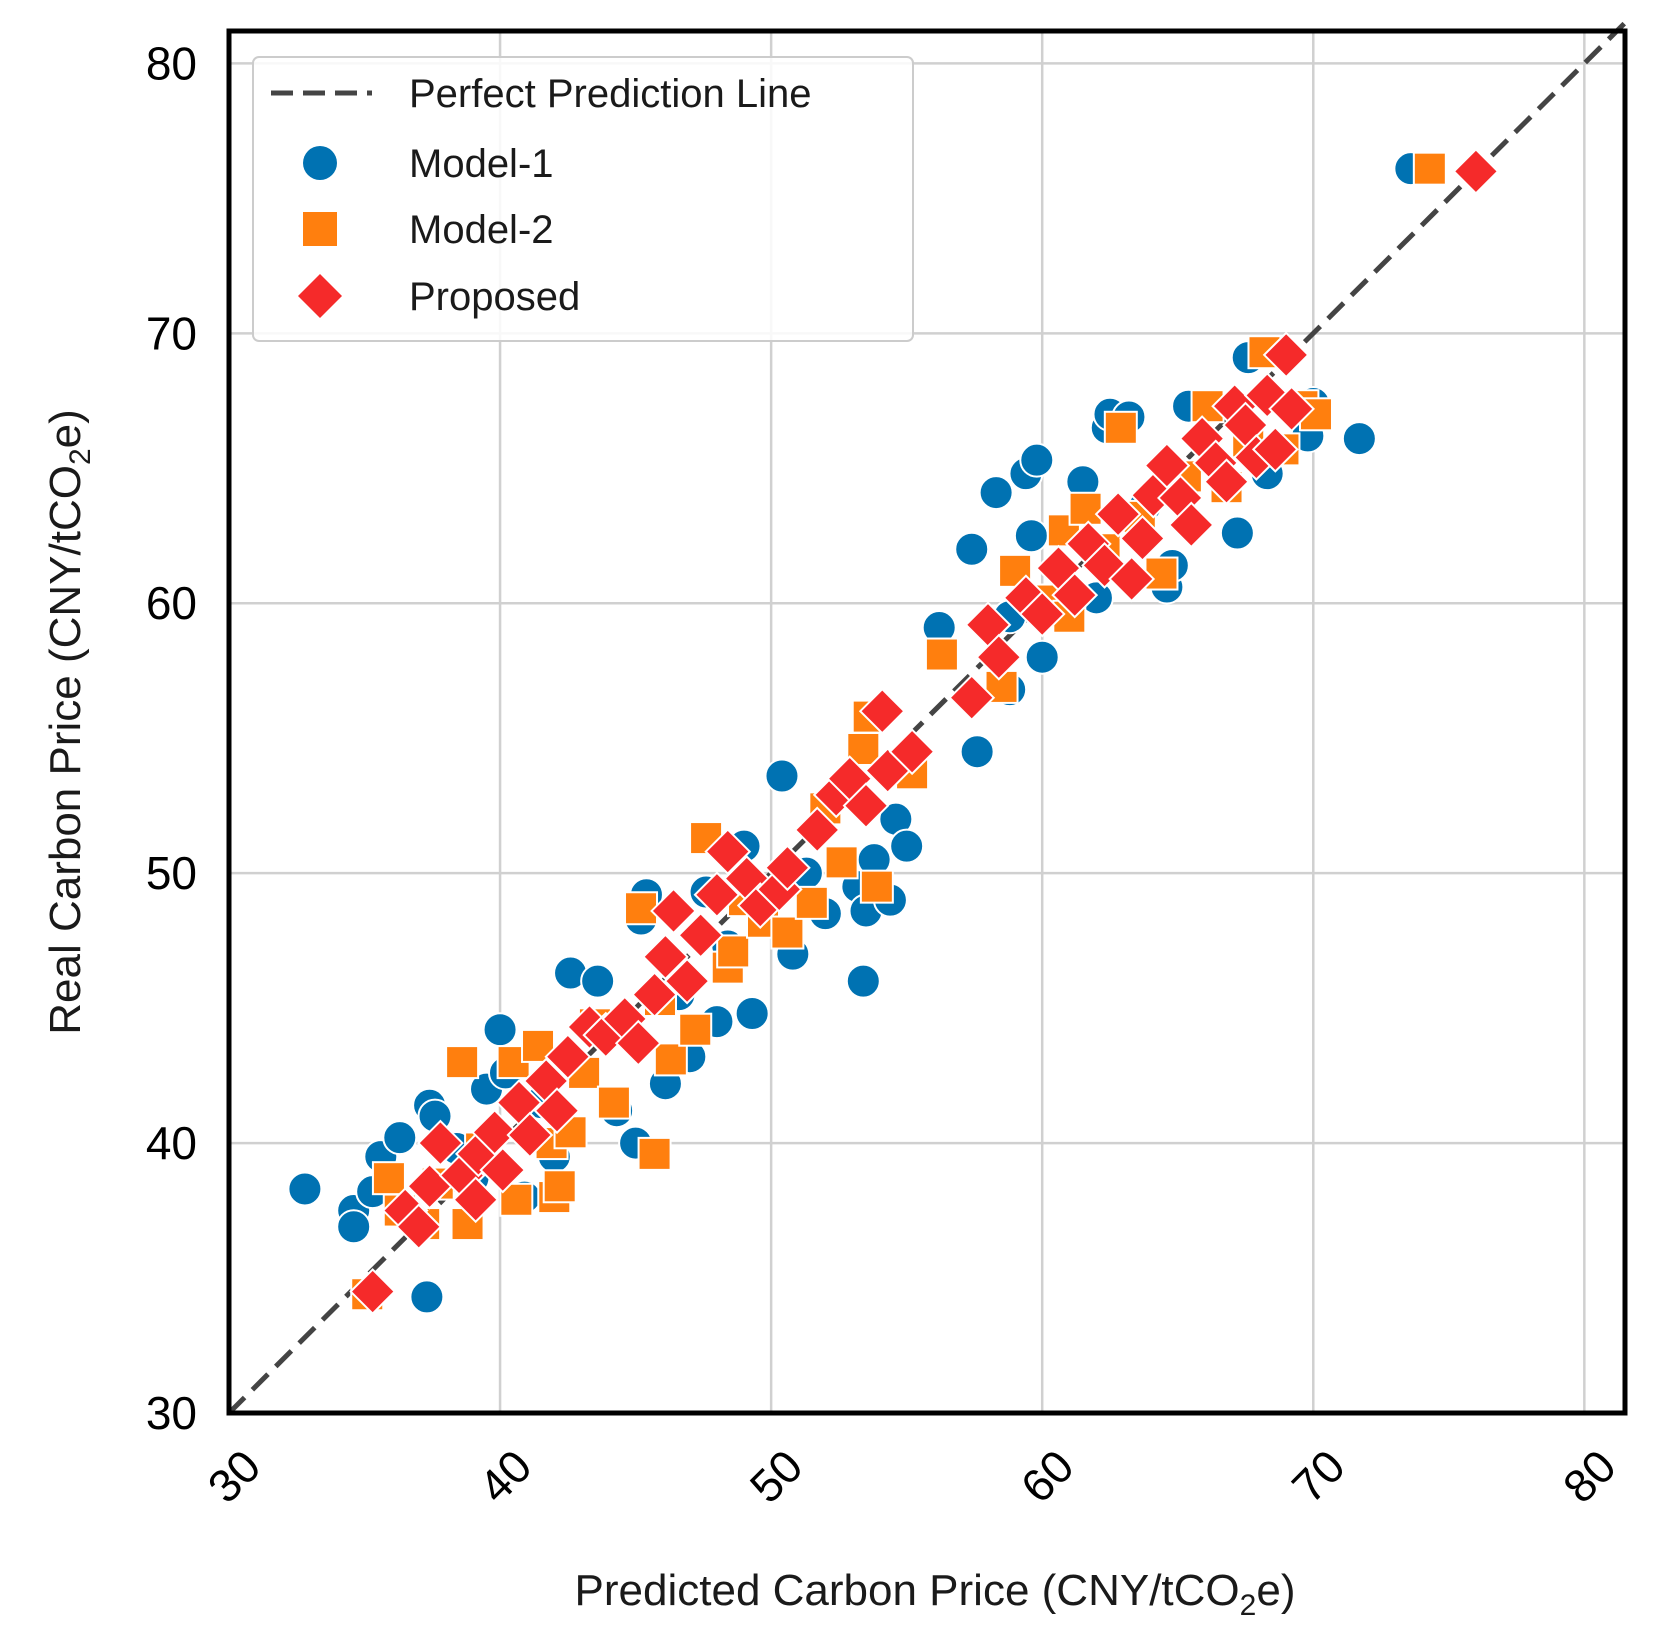  What do you see at coordinates (320, 296) in the screenshot?
I see `legend-diamond-icon` at bounding box center [320, 296].